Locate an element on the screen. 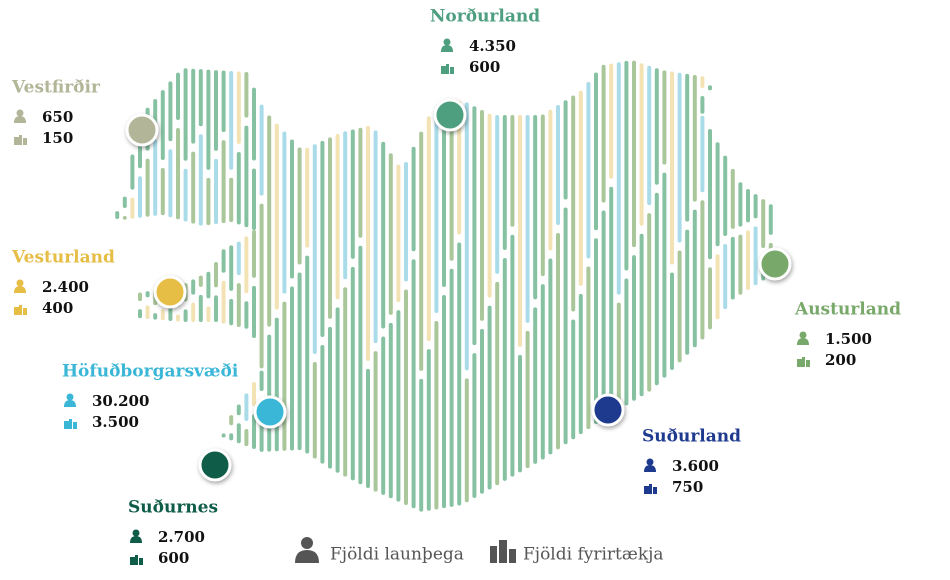 This screenshot has width=950, height=580. companies: 150 is located at coordinates (57, 138).